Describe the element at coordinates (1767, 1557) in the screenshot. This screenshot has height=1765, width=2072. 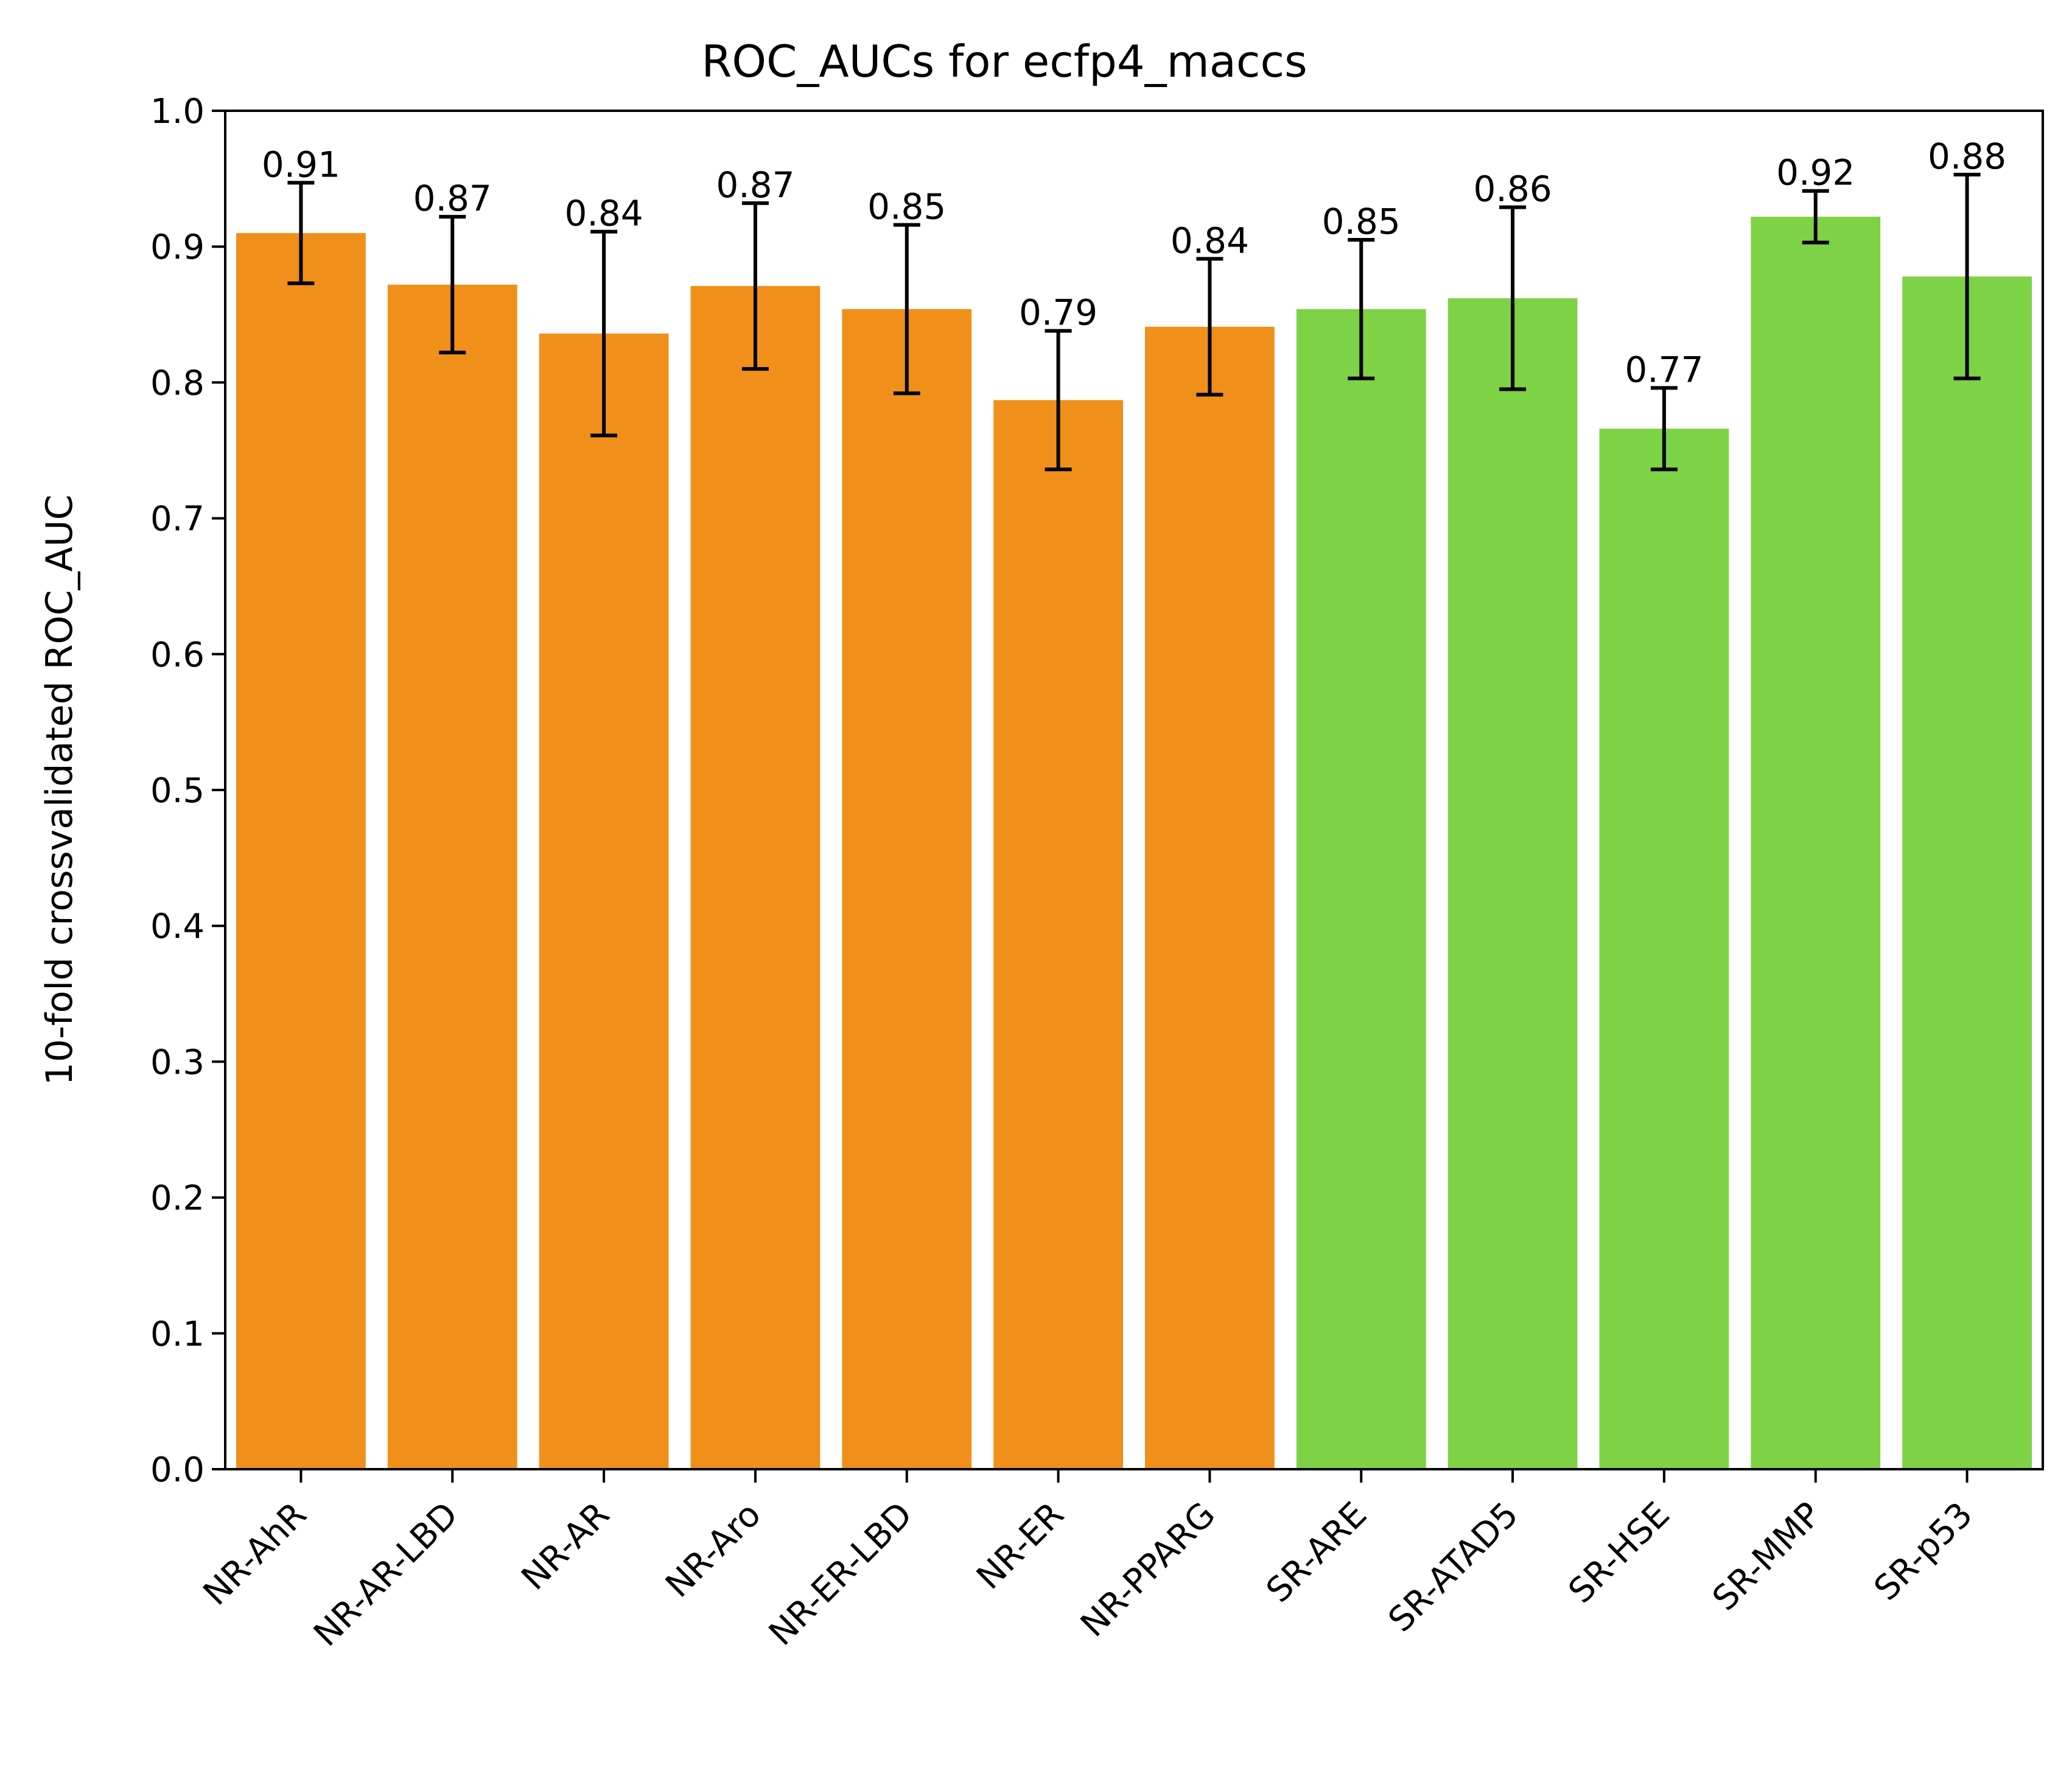
I see `x-tick-label-SR-MMP: SR-MMP` at that location.